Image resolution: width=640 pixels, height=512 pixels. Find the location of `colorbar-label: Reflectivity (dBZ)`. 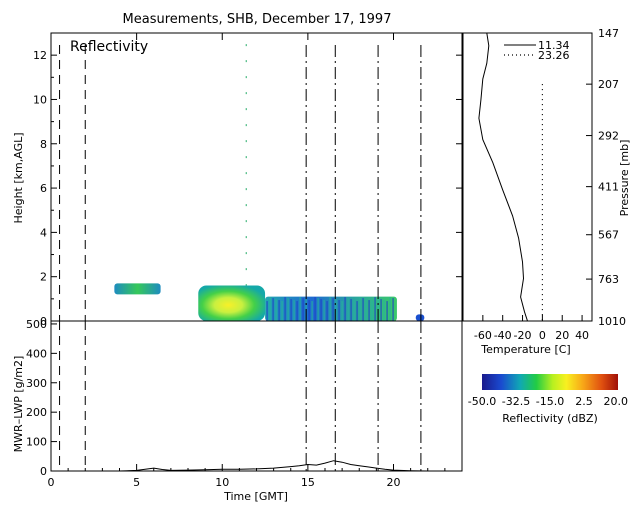

colorbar-label: Reflectivity (dBZ) is located at coordinates (550, 418).